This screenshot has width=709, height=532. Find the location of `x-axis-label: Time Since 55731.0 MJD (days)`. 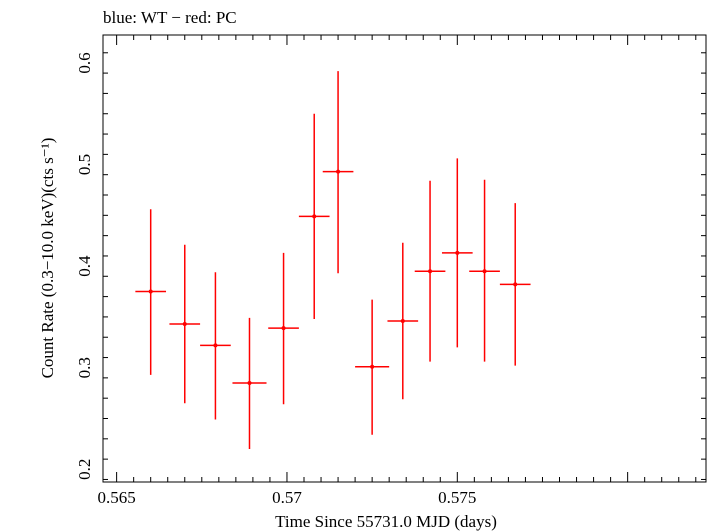

x-axis-label: Time Since 55731.0 MJD (days) is located at coordinates (386, 521).